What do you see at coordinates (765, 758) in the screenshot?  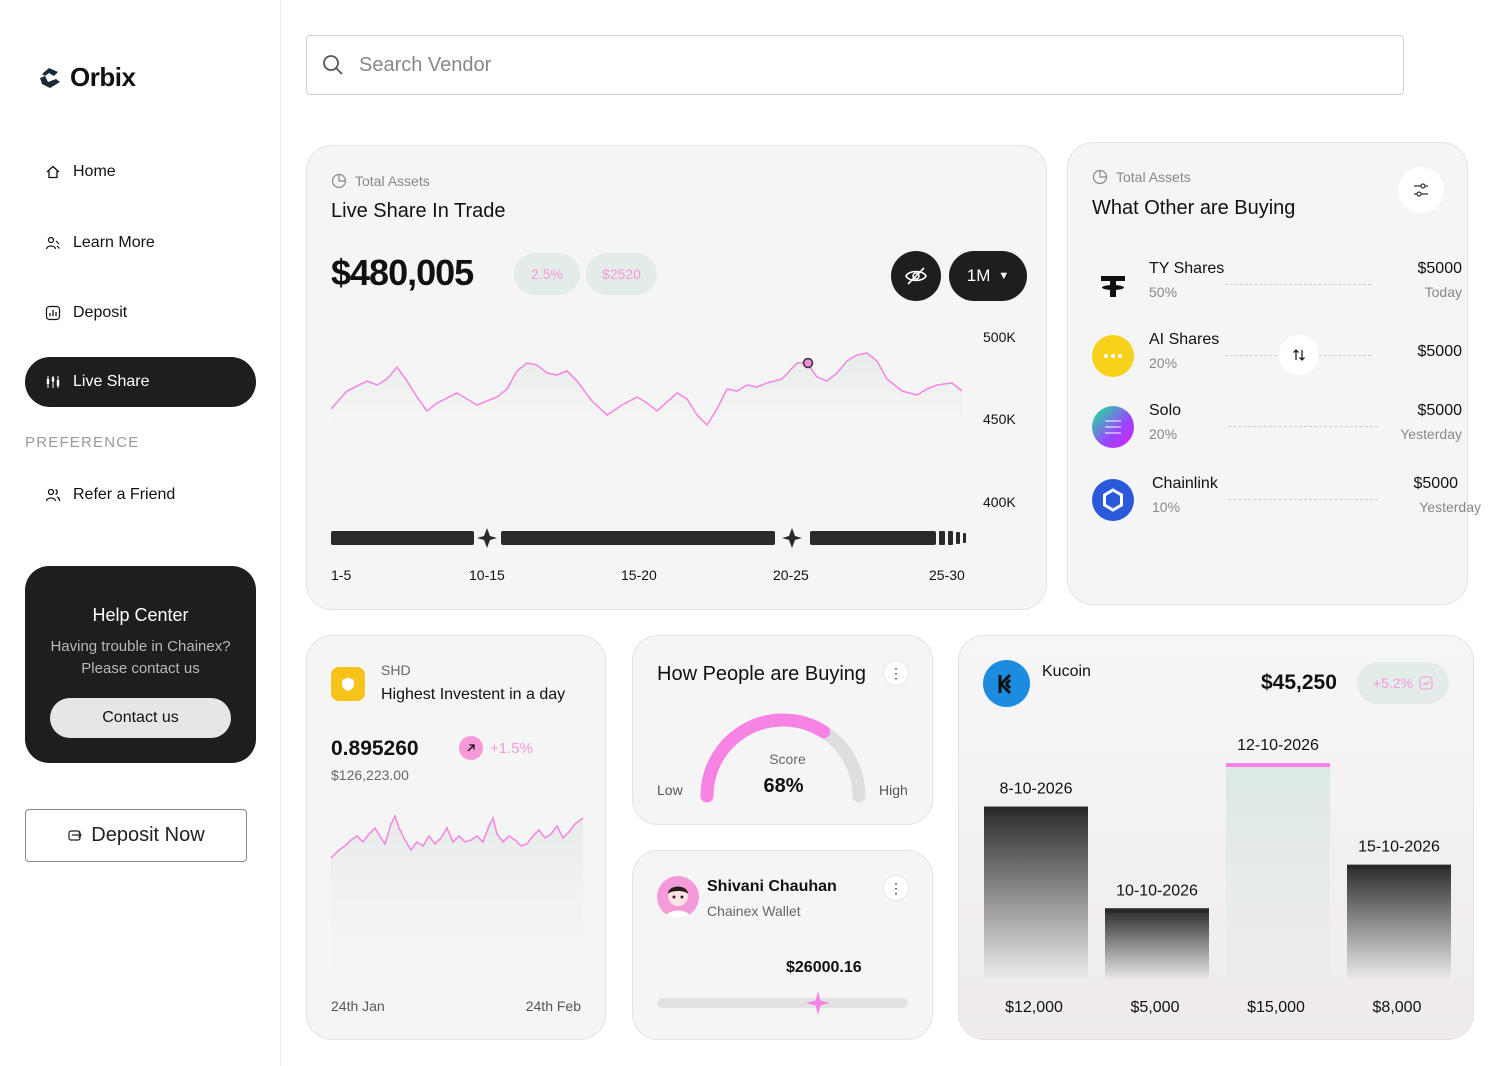 I see `gauge-fill` at bounding box center [765, 758].